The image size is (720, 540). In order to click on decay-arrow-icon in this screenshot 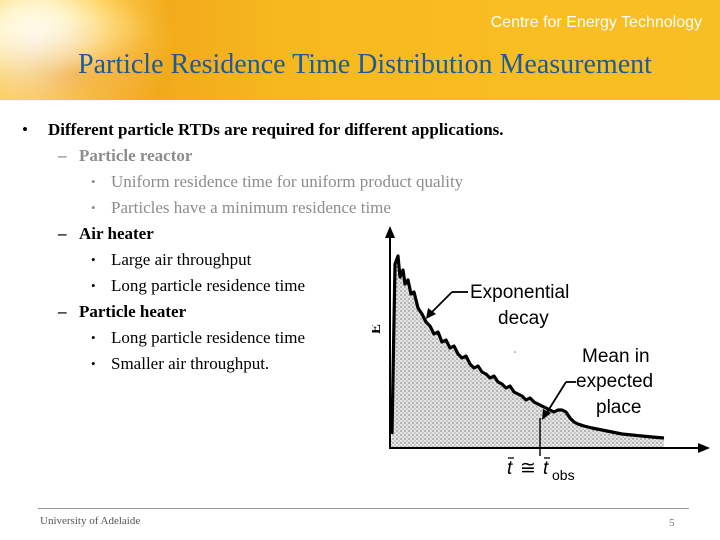, I will do `click(431, 313)`.